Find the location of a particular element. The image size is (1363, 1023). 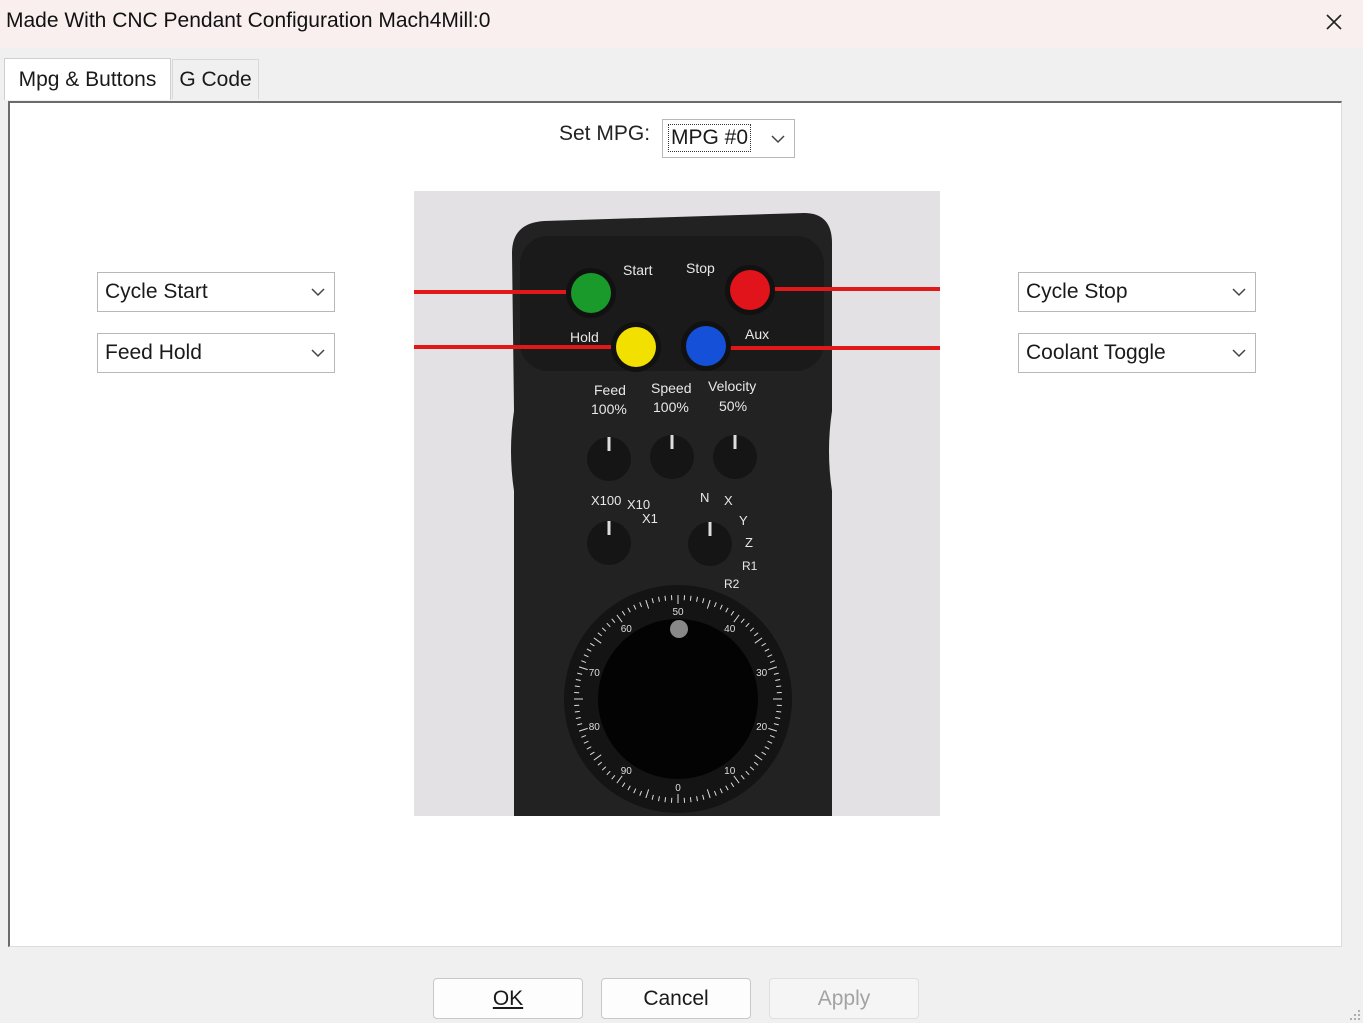

step-label-x100: X100 is located at coordinates (606, 500).